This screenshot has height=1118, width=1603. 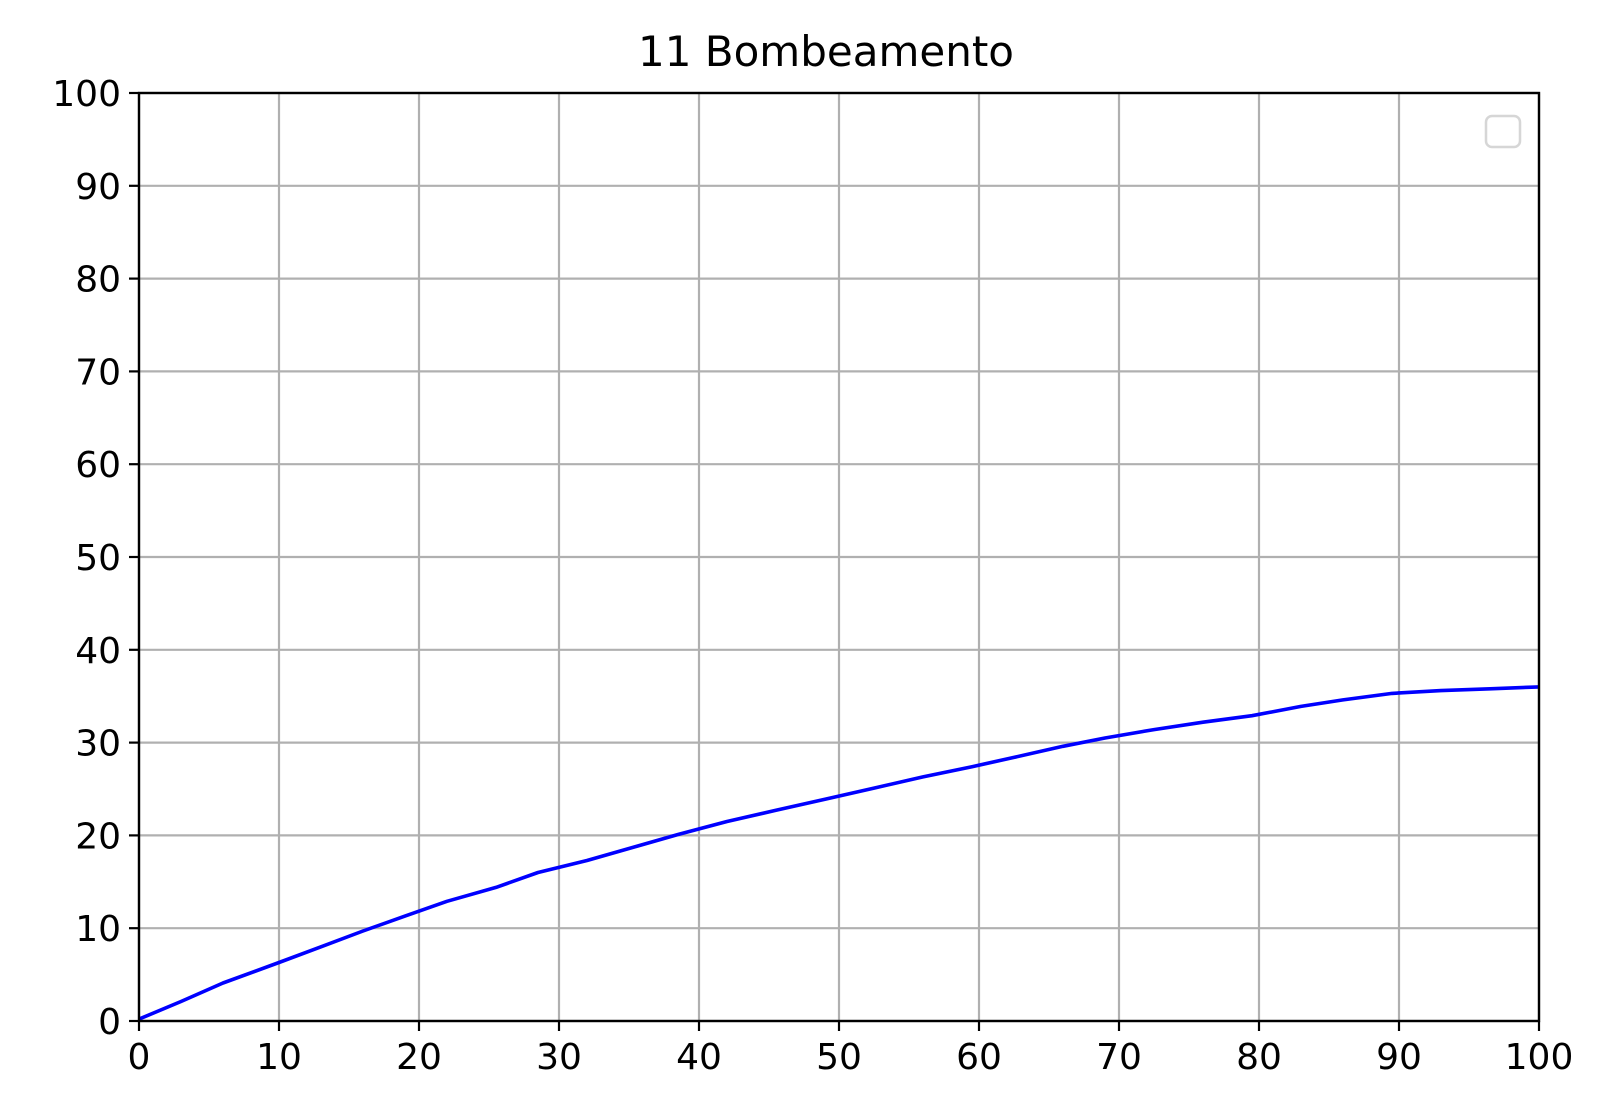 I want to click on y-tick-label: 80, so click(x=98, y=280).